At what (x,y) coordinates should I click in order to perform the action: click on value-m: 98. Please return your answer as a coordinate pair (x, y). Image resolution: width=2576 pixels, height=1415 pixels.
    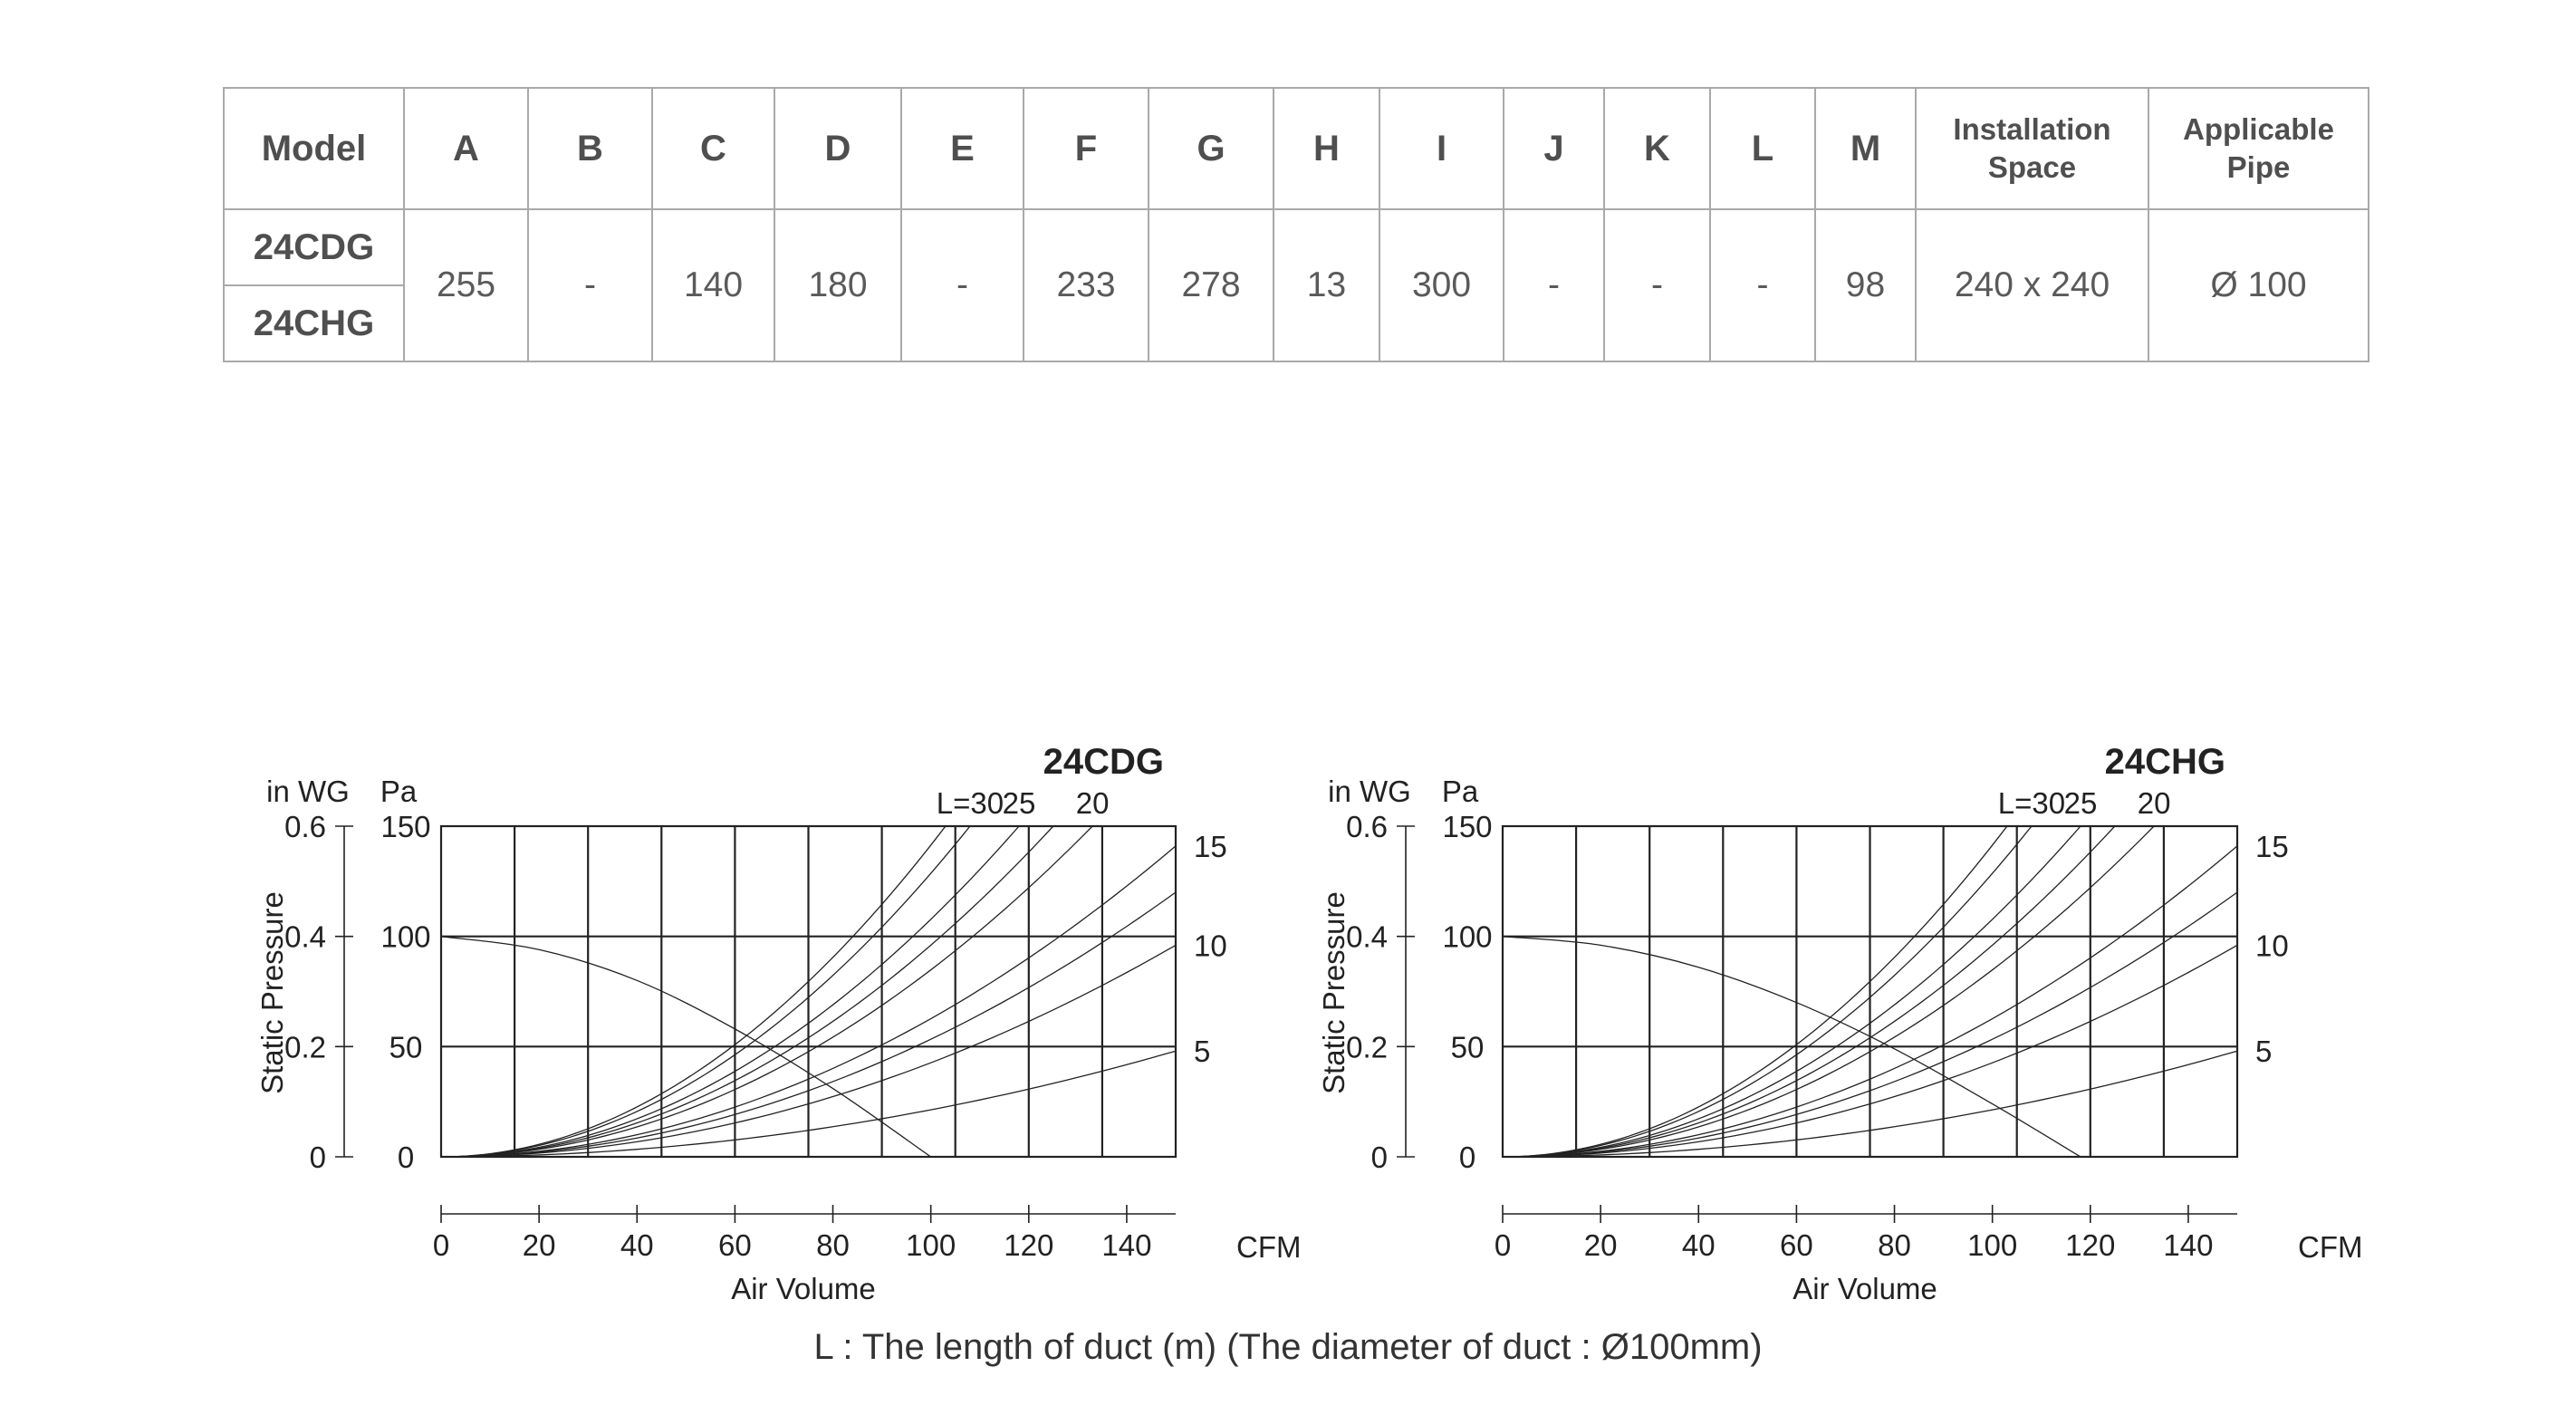
    Looking at the image, I should click on (1865, 285).